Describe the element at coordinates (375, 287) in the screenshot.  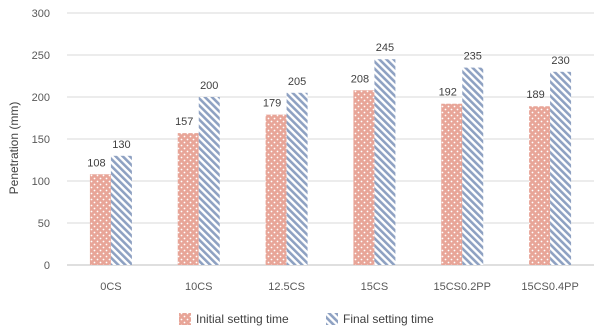
I see `x-tick-label: 15CS` at that location.